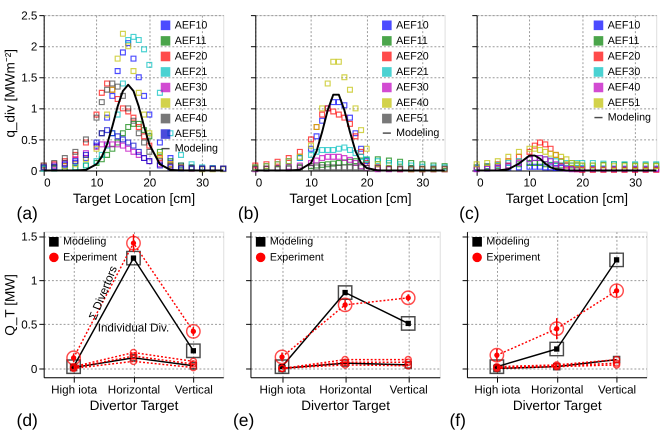  Describe the element at coordinates (134, 328) in the screenshot. I see `annotation: Individual Div.` at that location.